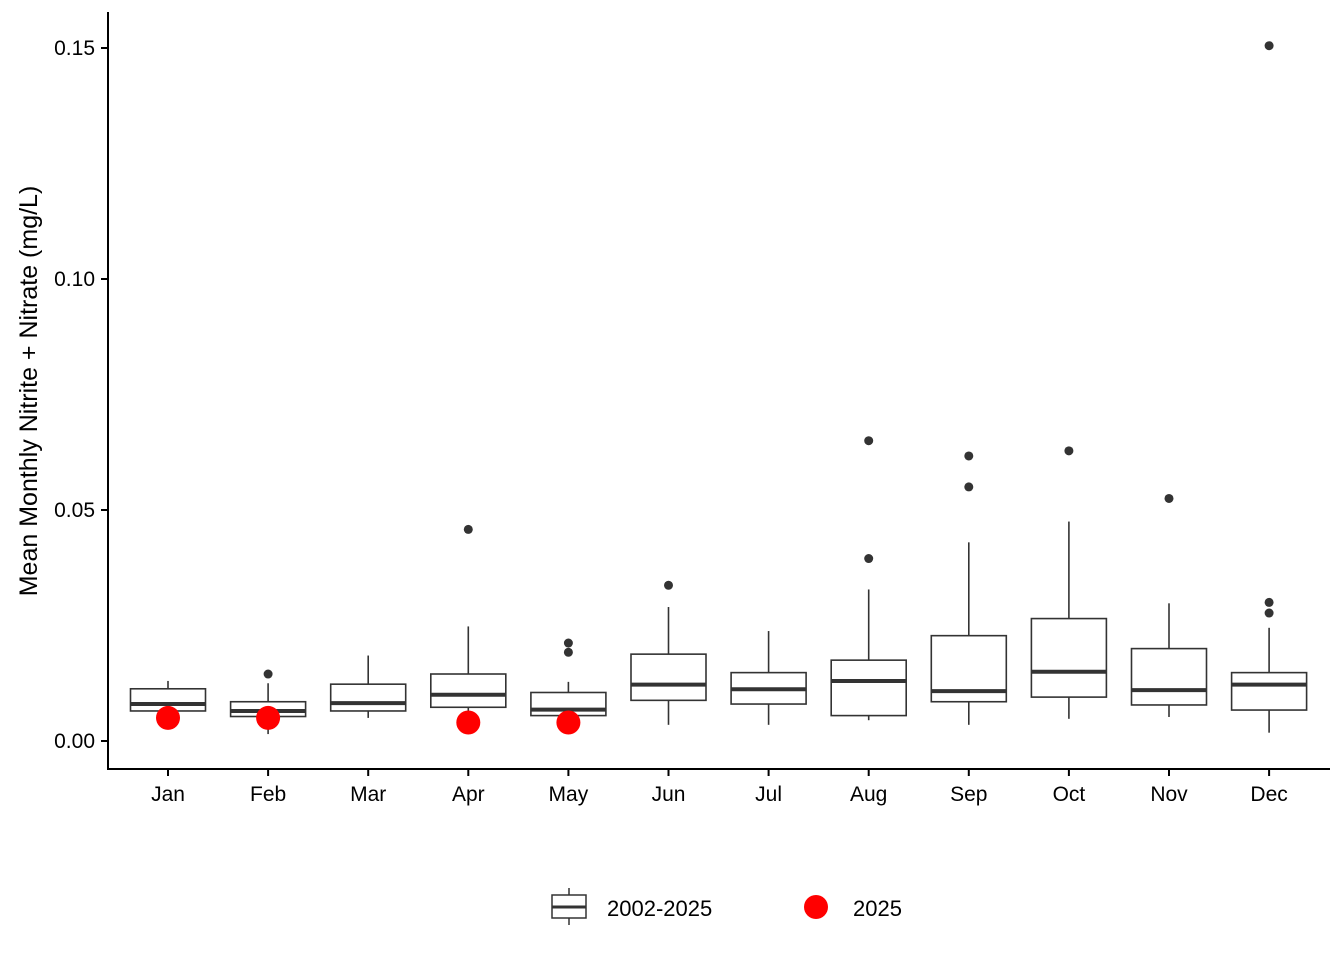  I want to click on point-2025-may, so click(568, 722).